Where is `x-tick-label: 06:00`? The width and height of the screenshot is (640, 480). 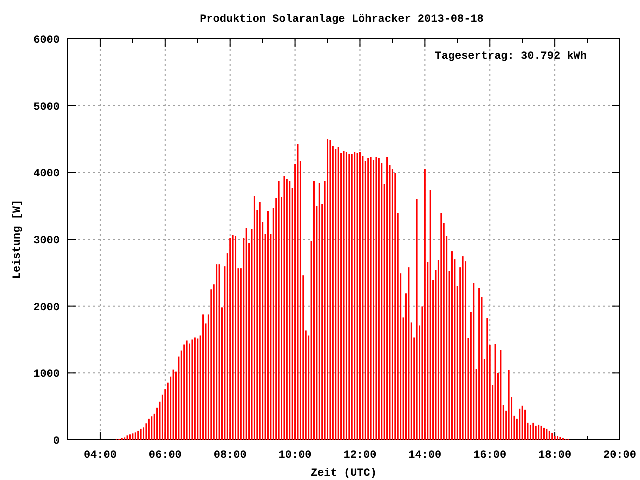 x-tick-label: 06:00 is located at coordinates (165, 456).